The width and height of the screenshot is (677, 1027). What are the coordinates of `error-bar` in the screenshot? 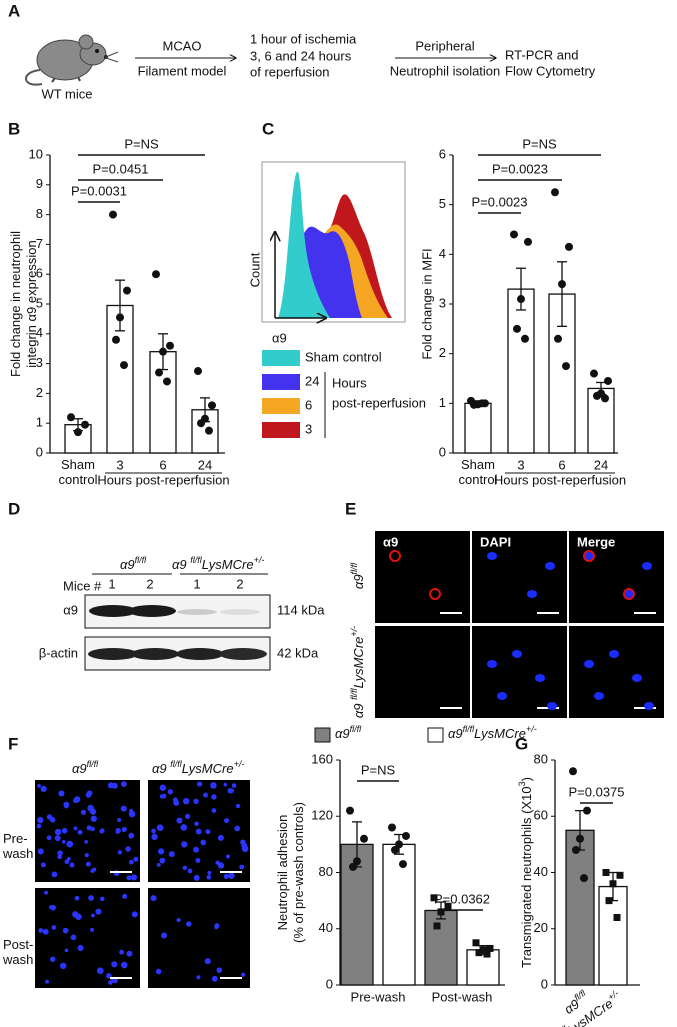 It's located at (562, 294).